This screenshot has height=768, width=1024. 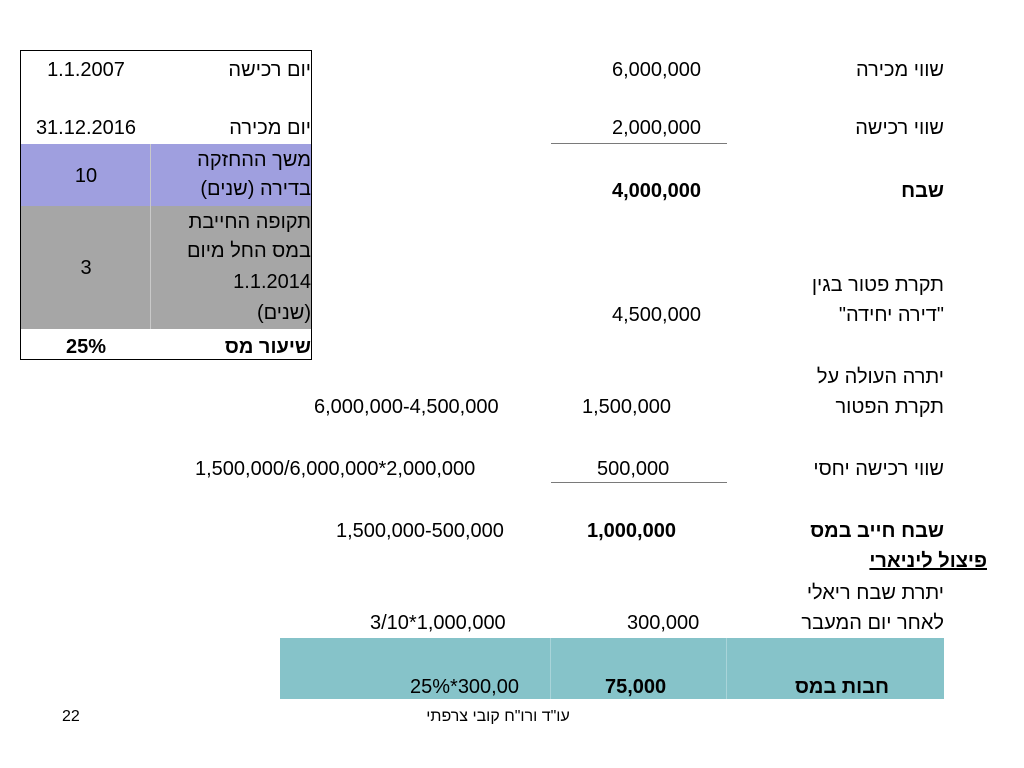 What do you see at coordinates (656, 128) in the screenshot?
I see `purchase-value-amount: 2,000,000` at bounding box center [656, 128].